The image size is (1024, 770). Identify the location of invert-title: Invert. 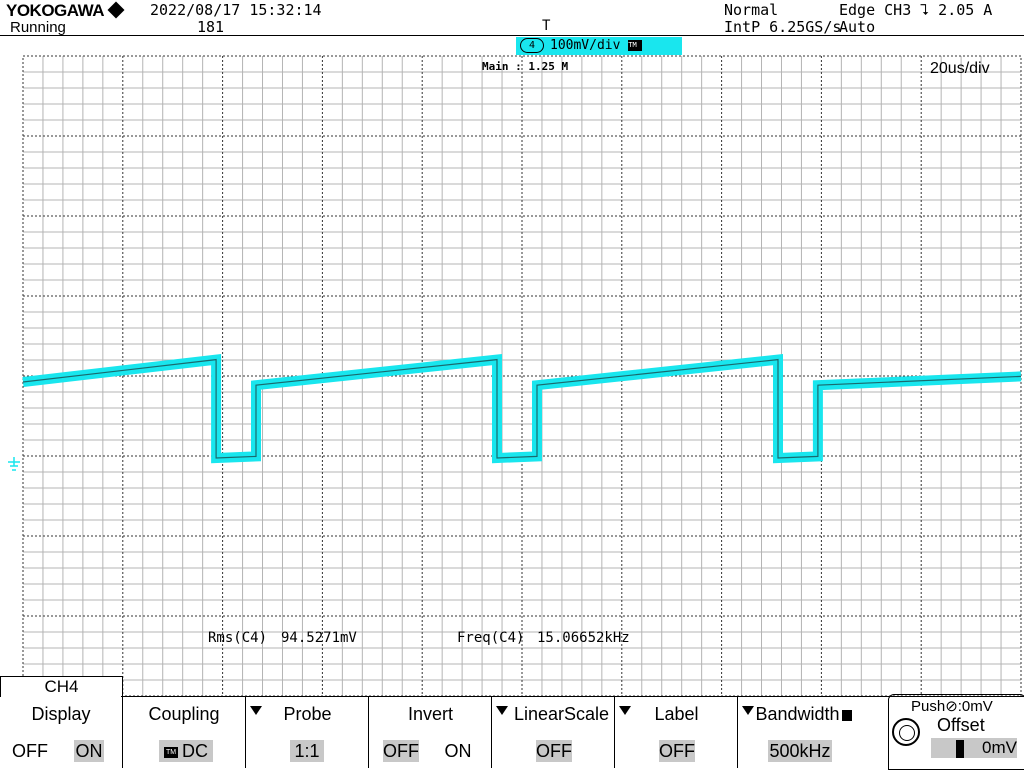
(430, 714).